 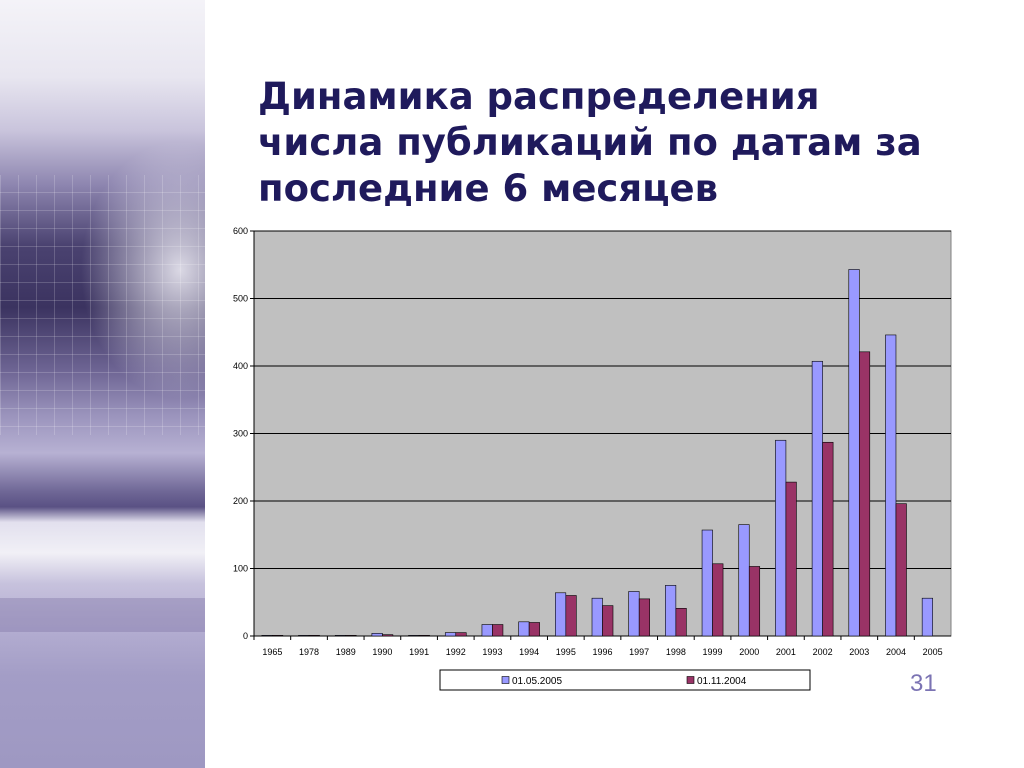 I want to click on bar-1-1998, so click(x=671, y=611).